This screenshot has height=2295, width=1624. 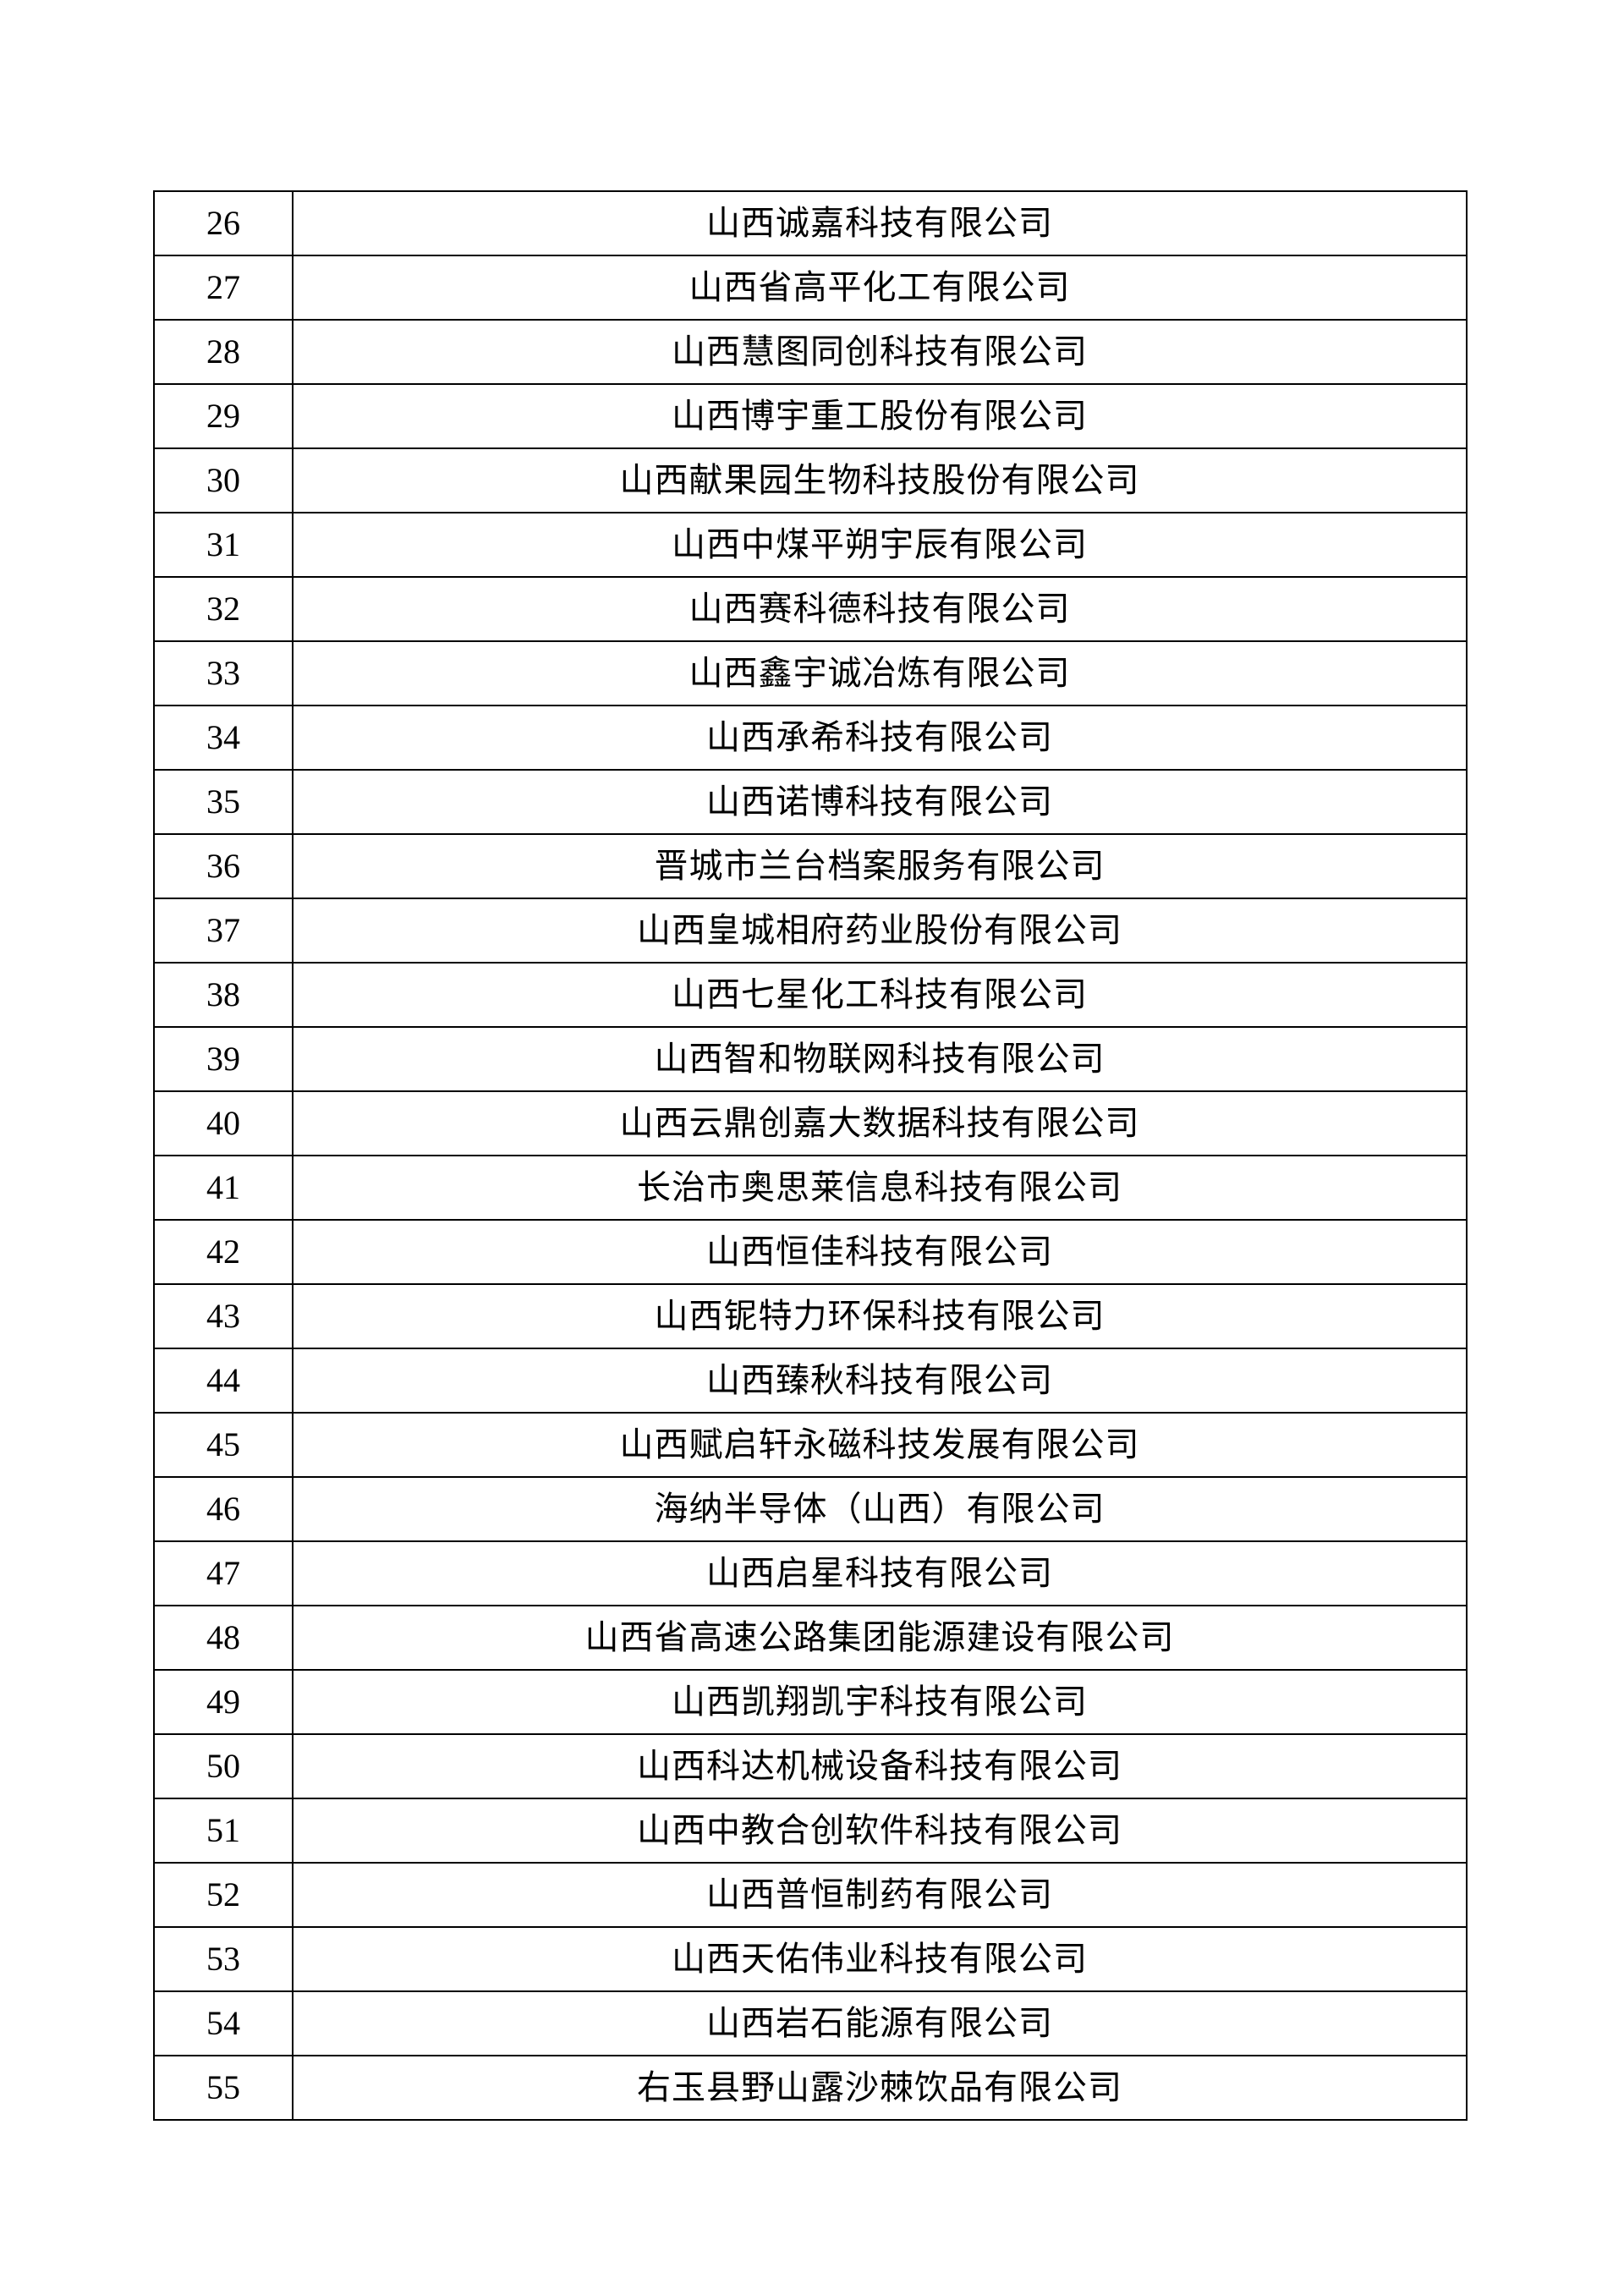 I want to click on table-row: 27 山西省高平化工有限公司, so click(x=811, y=288).